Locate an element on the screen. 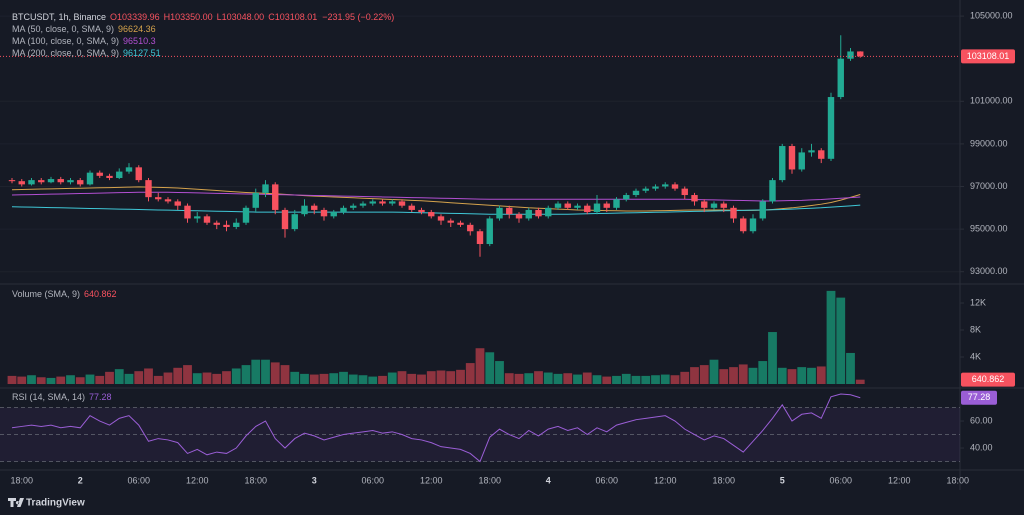 The height and width of the screenshot is (515, 1024). legend-ma: MA (200, close, 0, SMA, 9) 96127.51 is located at coordinates (86, 53).